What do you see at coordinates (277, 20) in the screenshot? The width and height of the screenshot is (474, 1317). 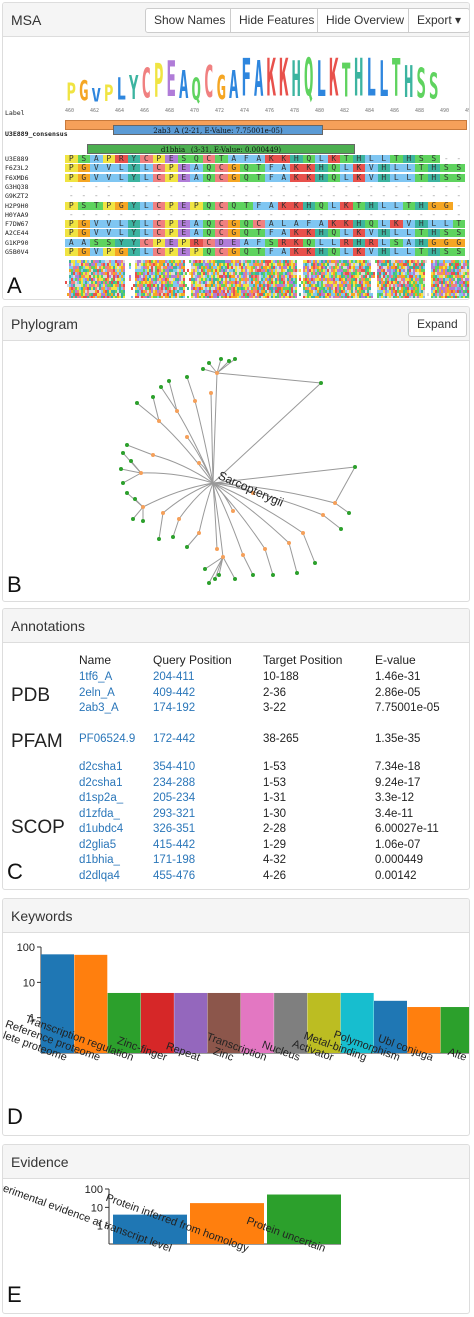 I see `hide-features-button: Hide Features` at bounding box center [277, 20].